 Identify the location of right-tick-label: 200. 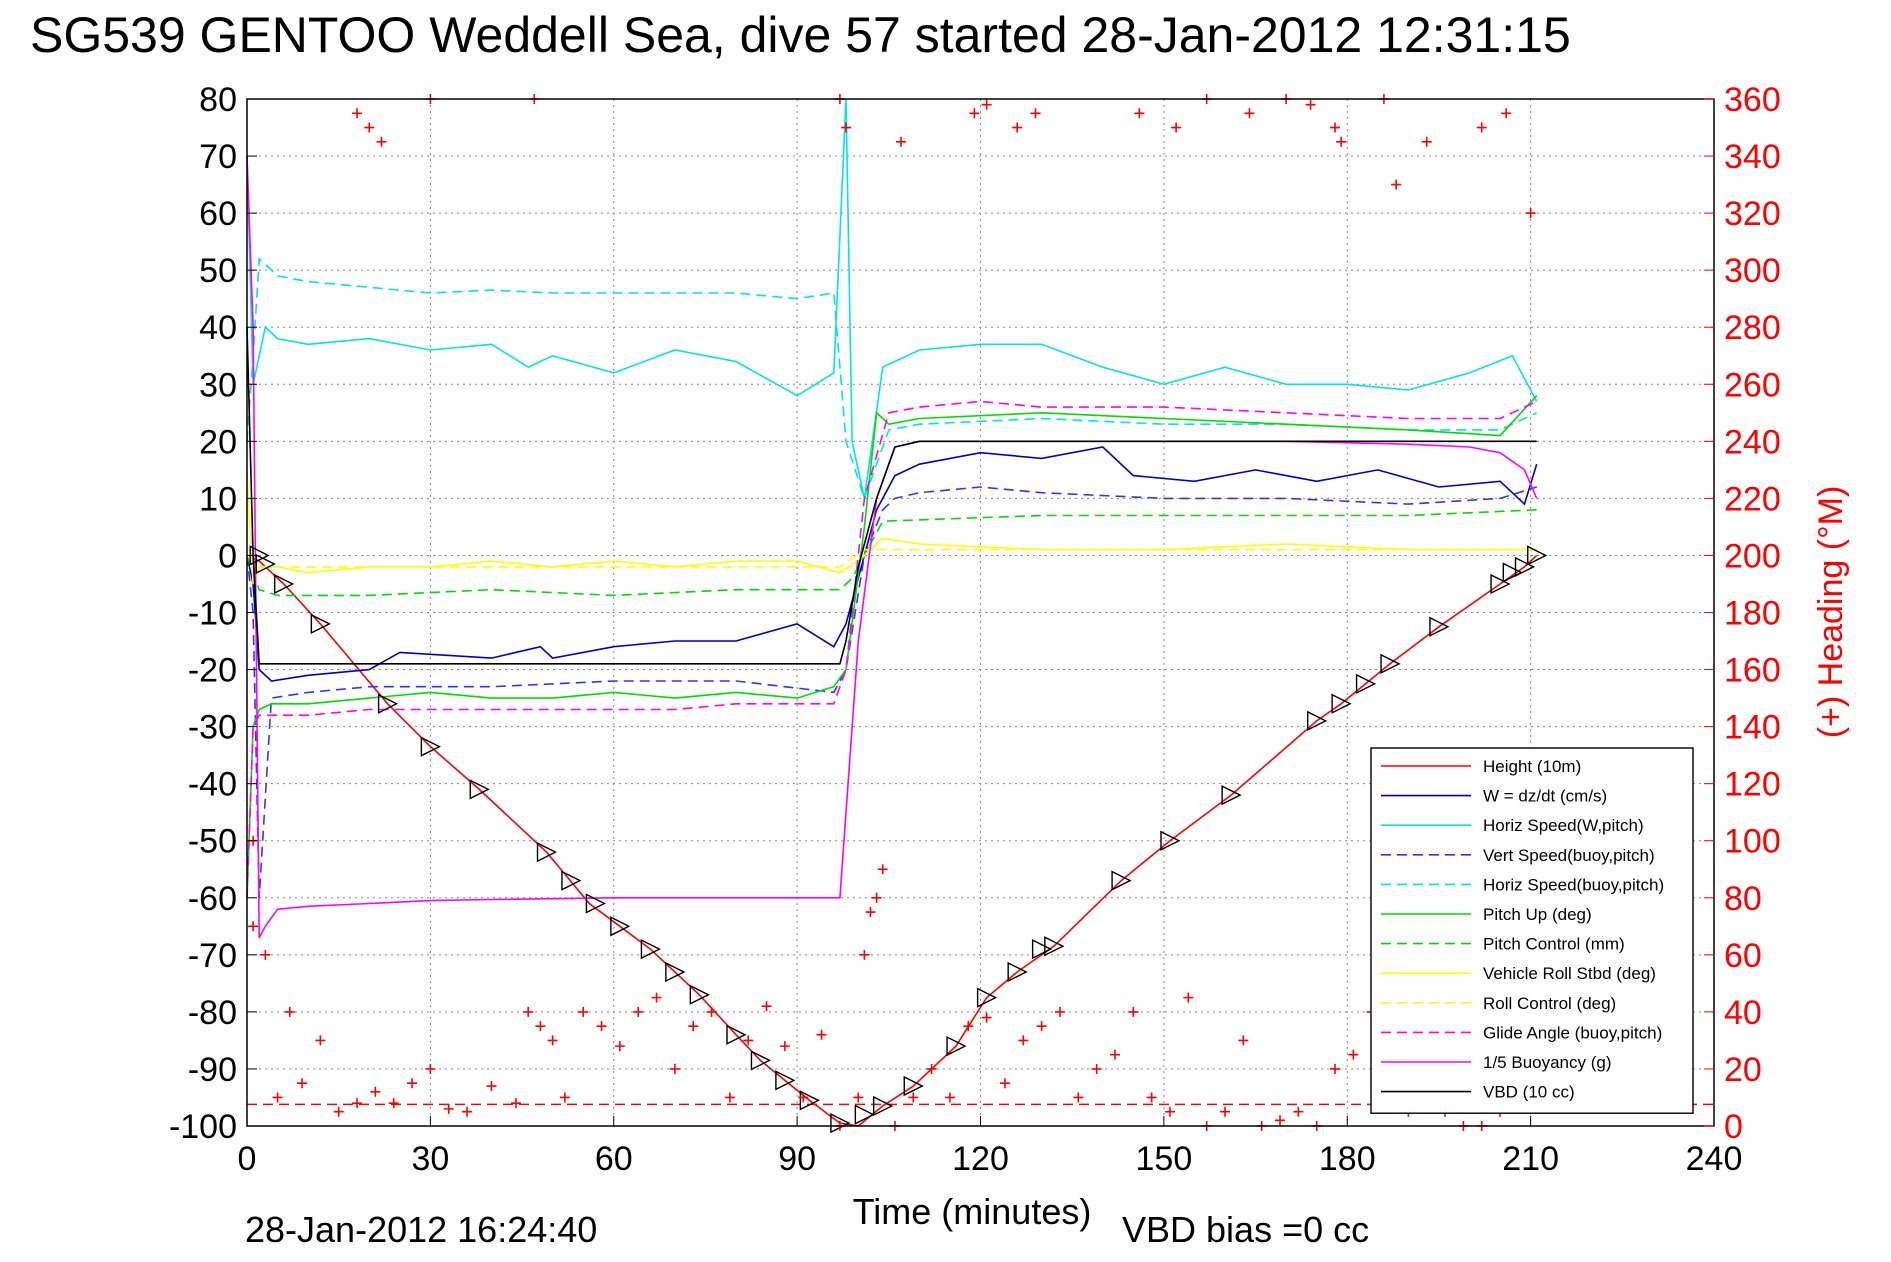
(1752, 556).